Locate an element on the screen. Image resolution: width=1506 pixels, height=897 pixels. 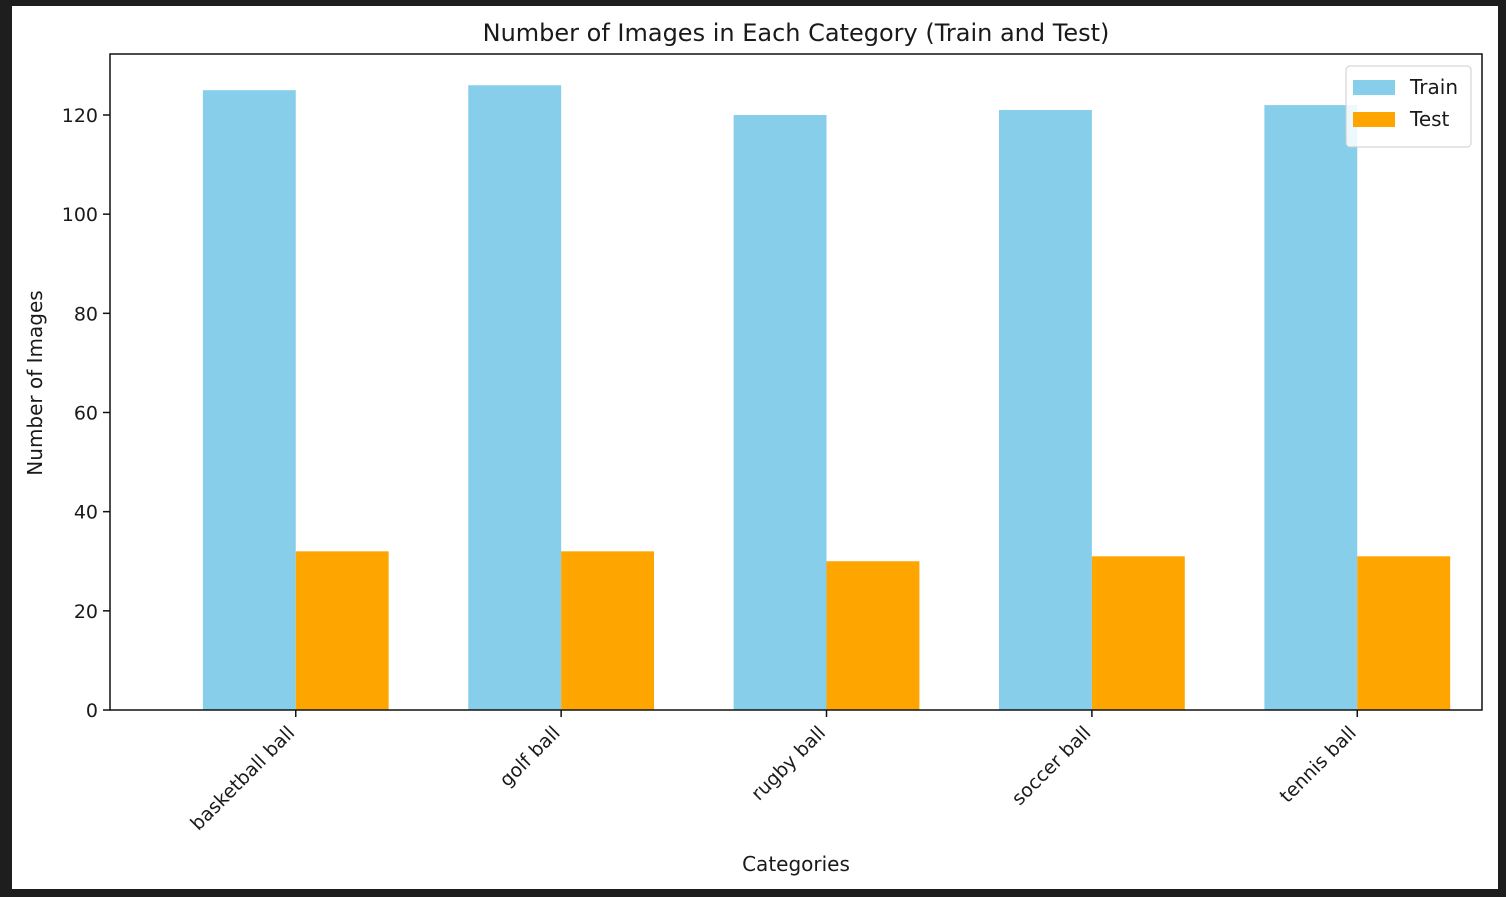
x-tick-label: soccer ball is located at coordinates (1052, 766).